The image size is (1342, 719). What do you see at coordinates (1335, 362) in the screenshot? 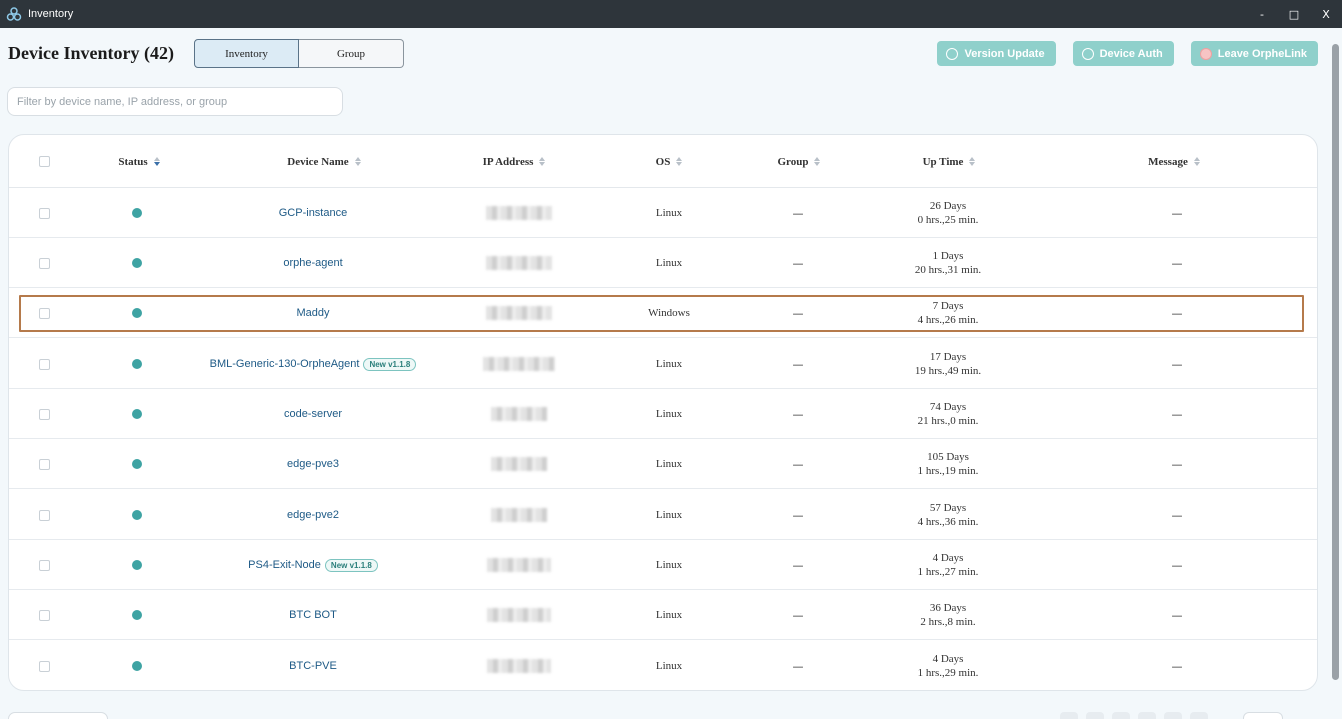
I see `vertical-scrollbar` at bounding box center [1335, 362].